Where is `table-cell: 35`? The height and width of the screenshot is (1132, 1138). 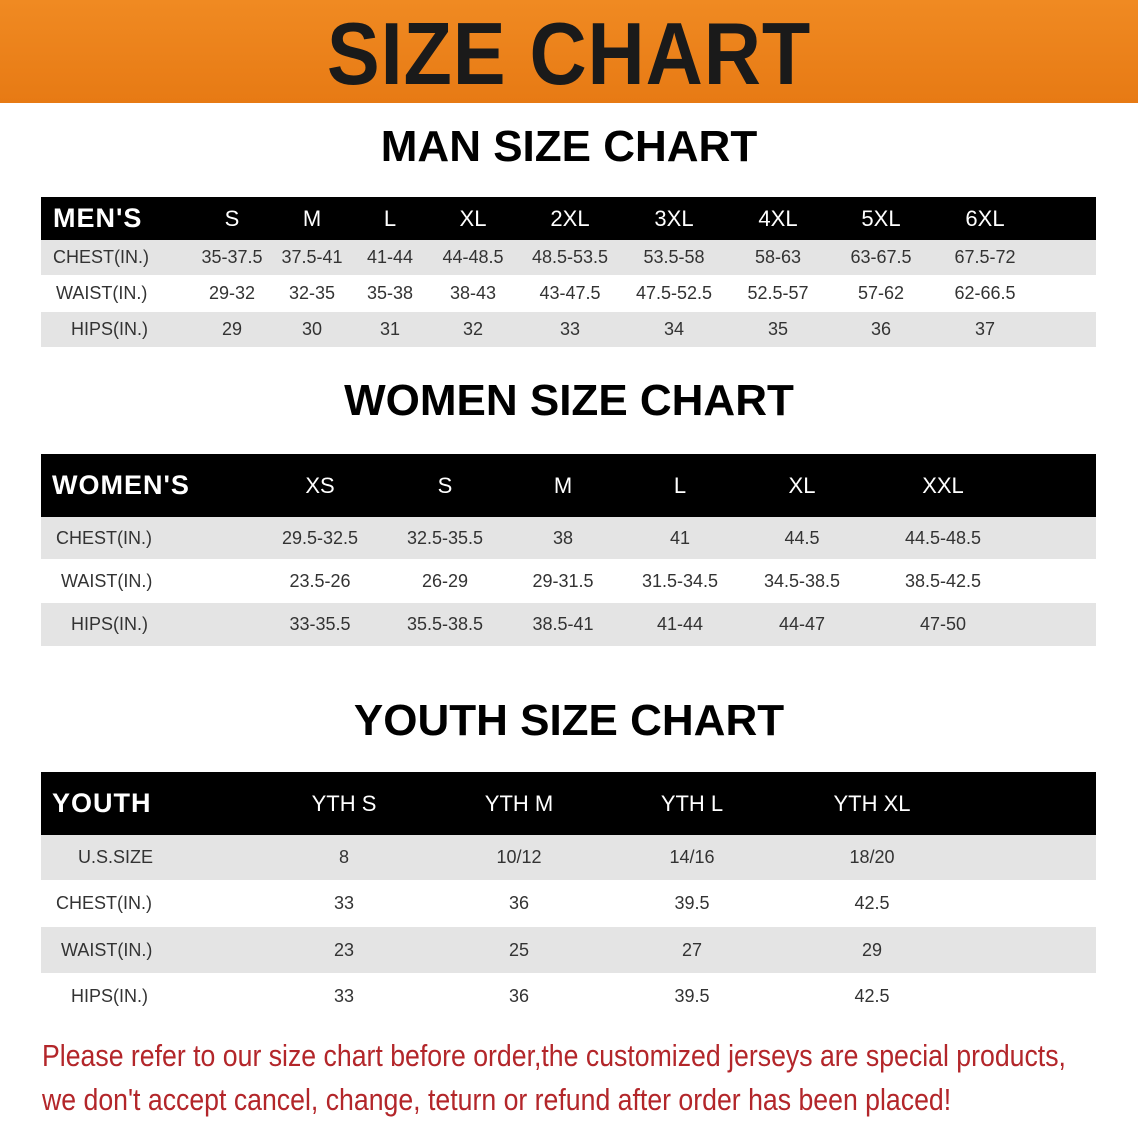 table-cell: 35 is located at coordinates (778, 329).